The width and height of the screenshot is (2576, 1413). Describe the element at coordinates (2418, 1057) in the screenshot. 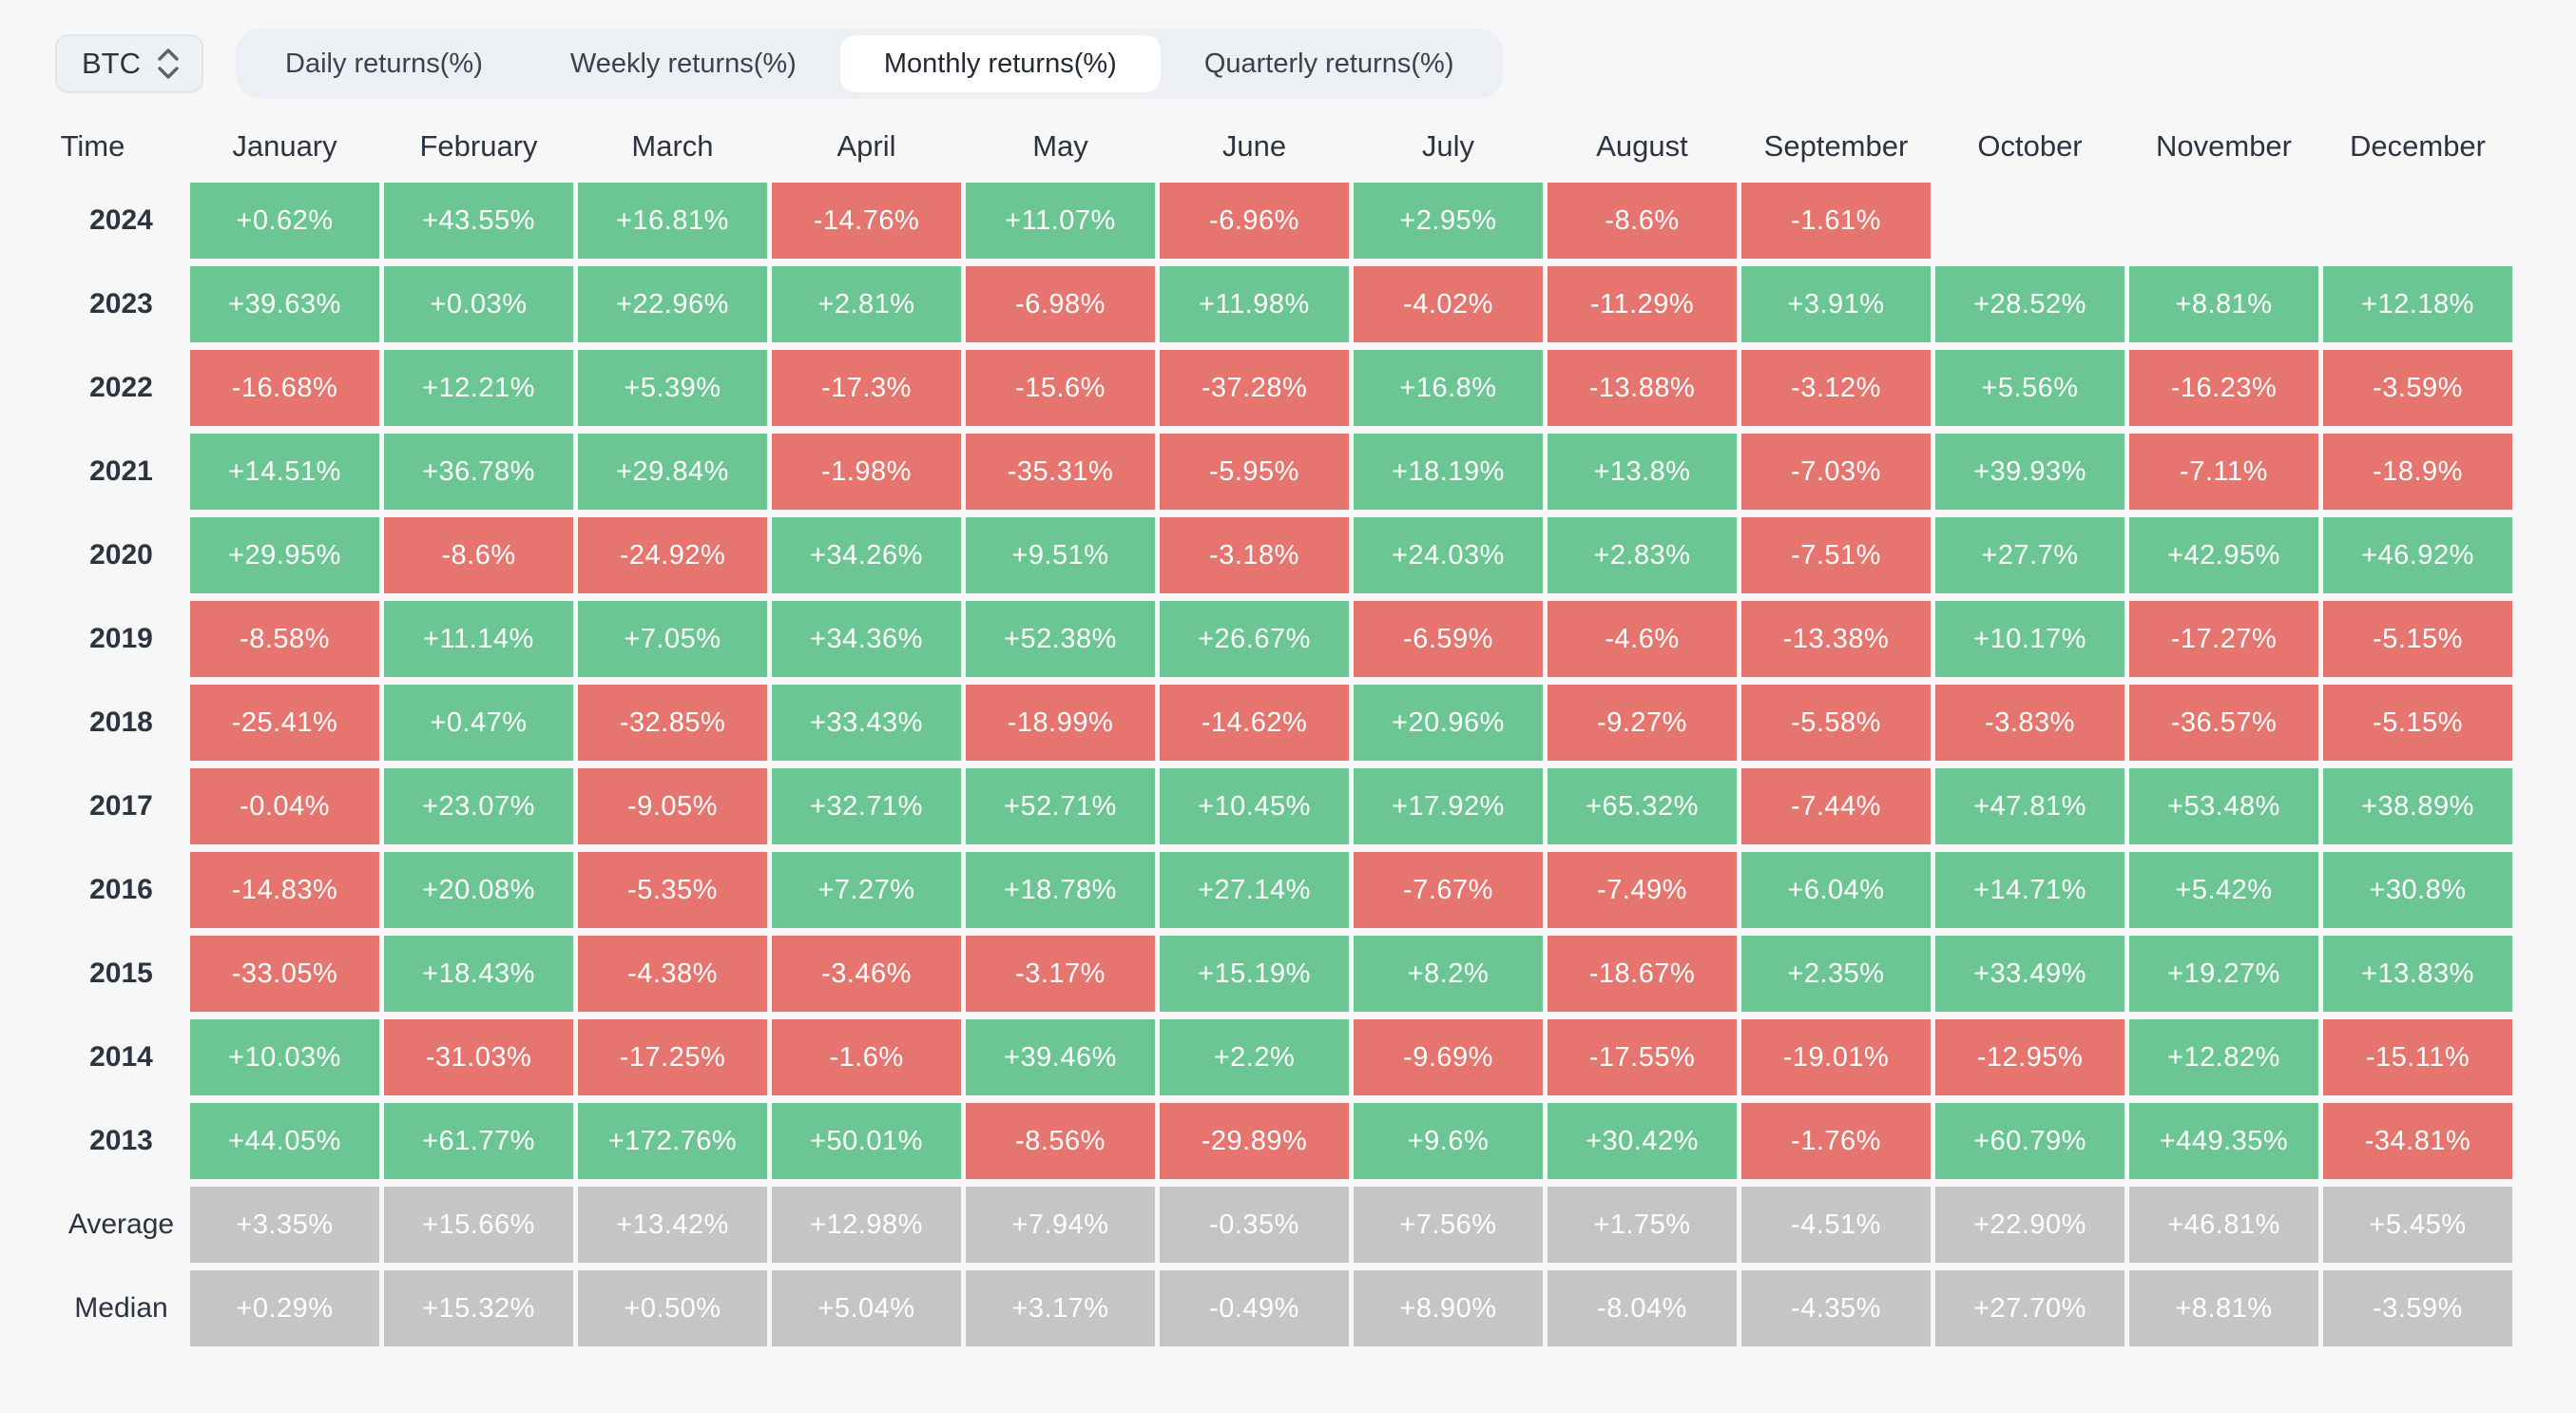

I see `return-cell: -15.11%` at that location.